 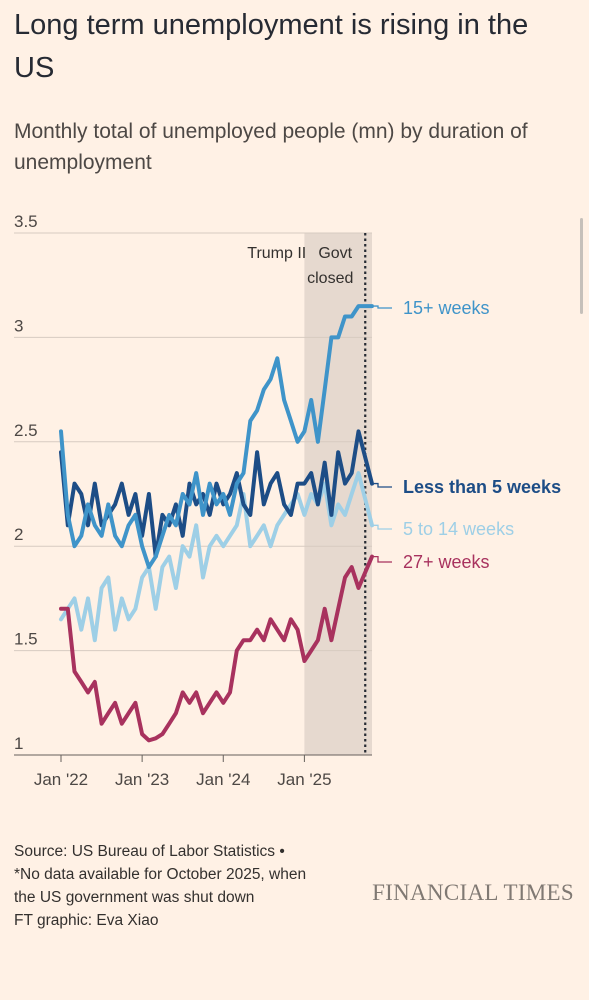 What do you see at coordinates (482, 487) in the screenshot?
I see `series-label-less-than-5-weeks: Less than 5 weeks` at bounding box center [482, 487].